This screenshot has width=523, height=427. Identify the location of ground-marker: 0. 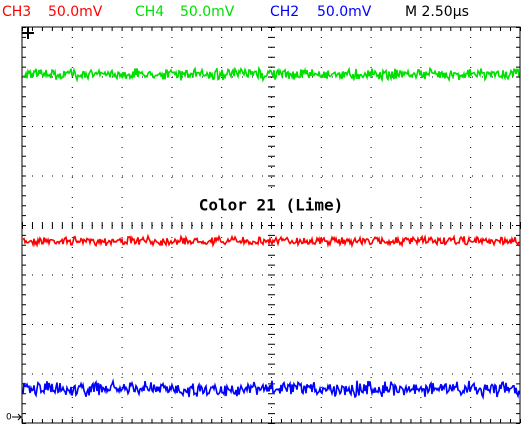
(9, 418).